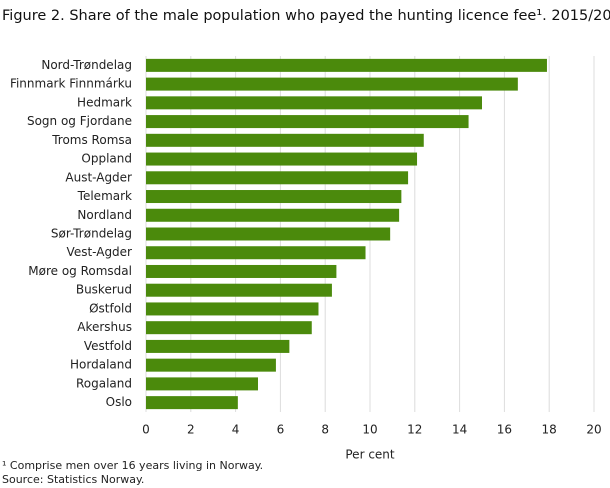  What do you see at coordinates (191, 430) in the screenshot?
I see `x-tick-label: 2` at bounding box center [191, 430].